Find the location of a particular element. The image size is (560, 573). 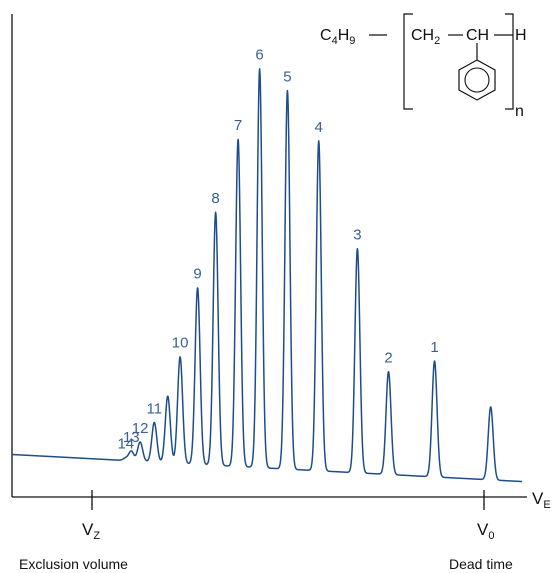

x-axis-label: VE is located at coordinates (541, 500).